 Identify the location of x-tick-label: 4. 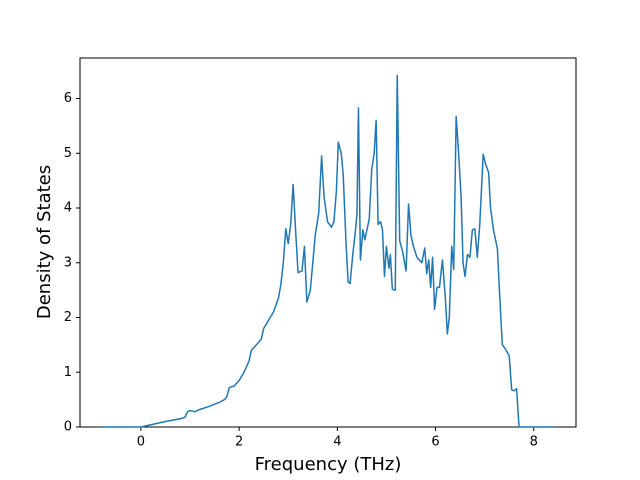
(337, 442).